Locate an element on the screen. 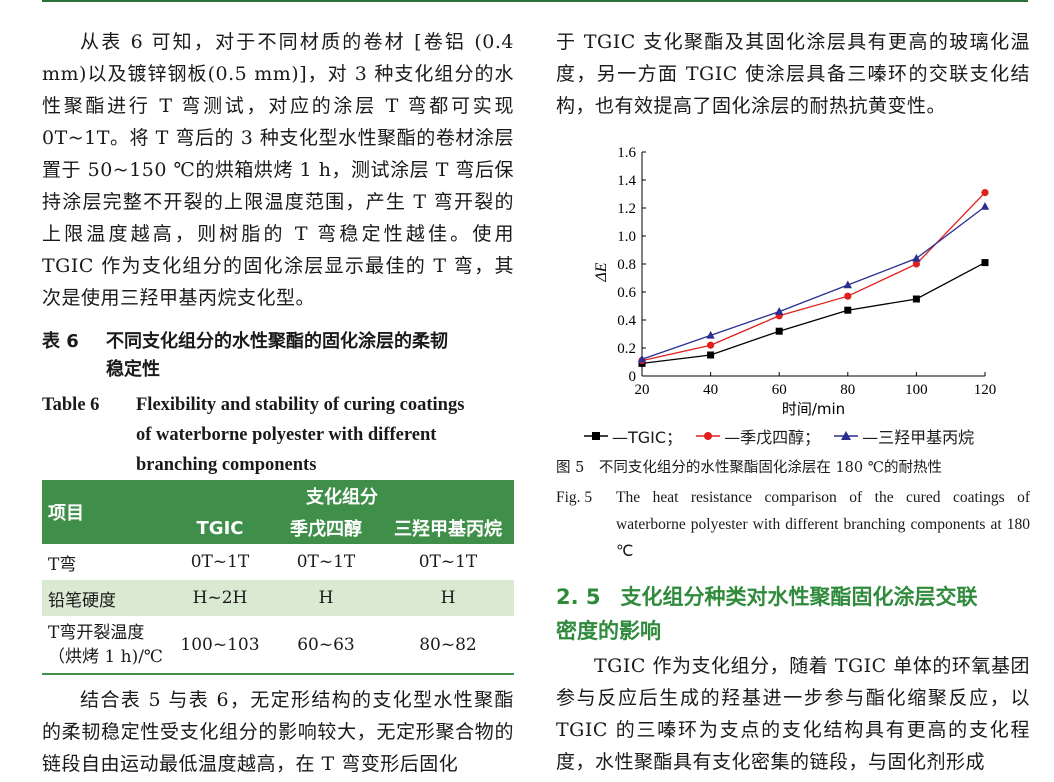 The width and height of the screenshot is (1054, 782). table-header-group: 支化组分 is located at coordinates (342, 496).